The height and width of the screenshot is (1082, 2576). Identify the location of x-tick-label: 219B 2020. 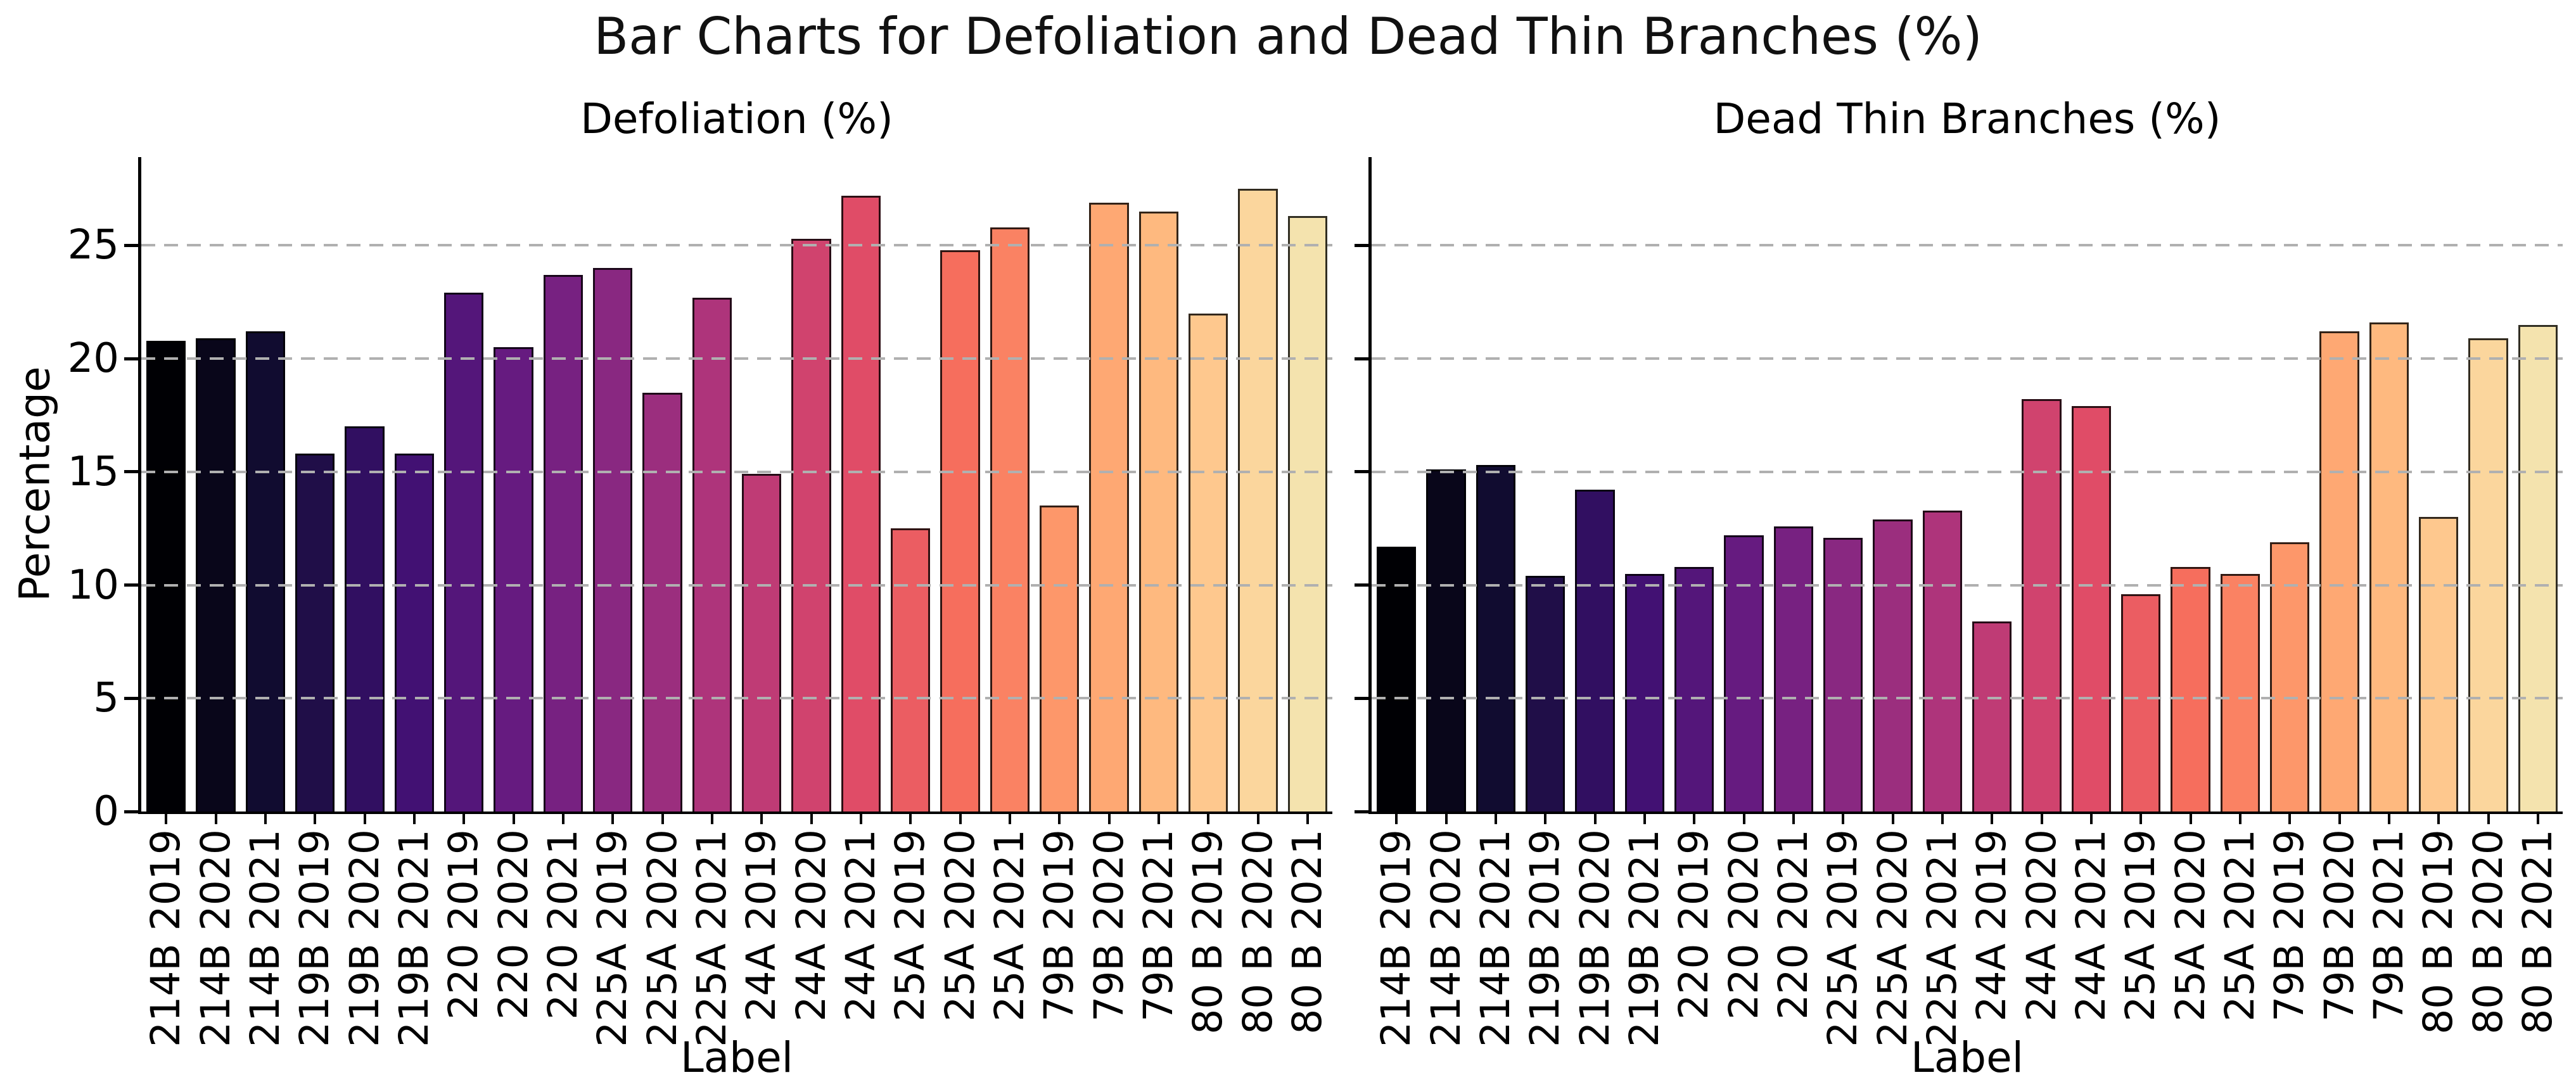
(1594, 938).